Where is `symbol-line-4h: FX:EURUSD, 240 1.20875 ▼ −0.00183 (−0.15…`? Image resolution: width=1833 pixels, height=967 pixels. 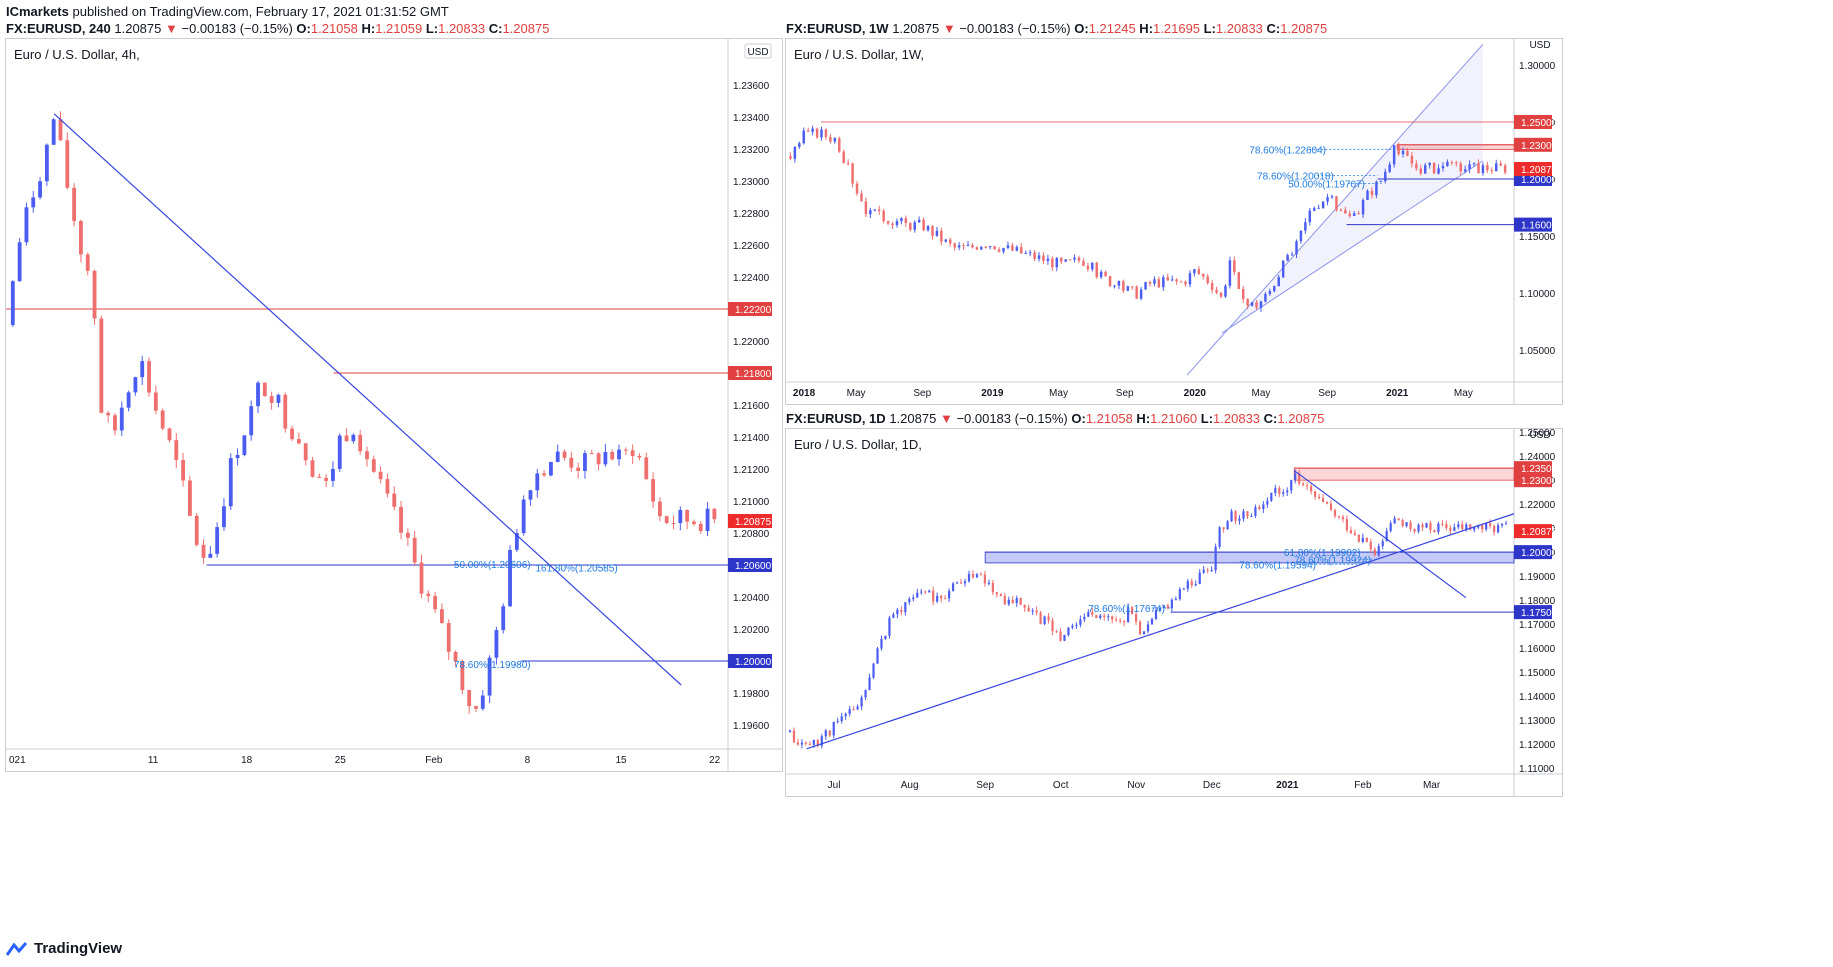
symbol-line-4h: FX:EURUSD, 240 1.20875 ▼ −0.00183 (−0.15… is located at coordinates (278, 28).